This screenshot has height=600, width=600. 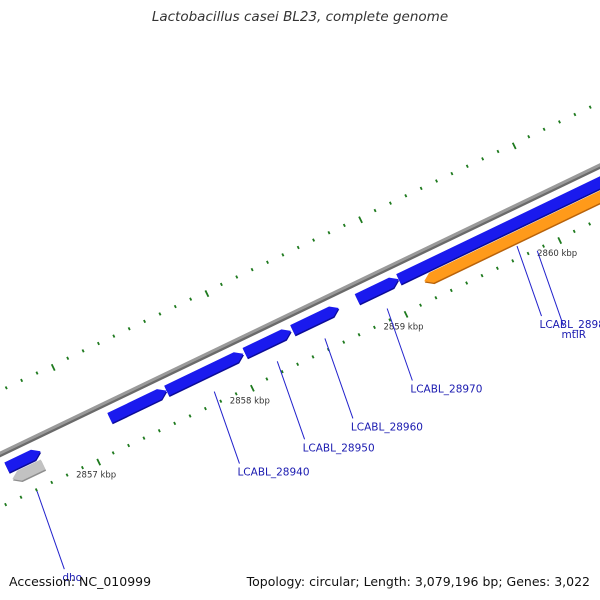 I want to click on gene-label: LCABL_28970, so click(x=446, y=389).